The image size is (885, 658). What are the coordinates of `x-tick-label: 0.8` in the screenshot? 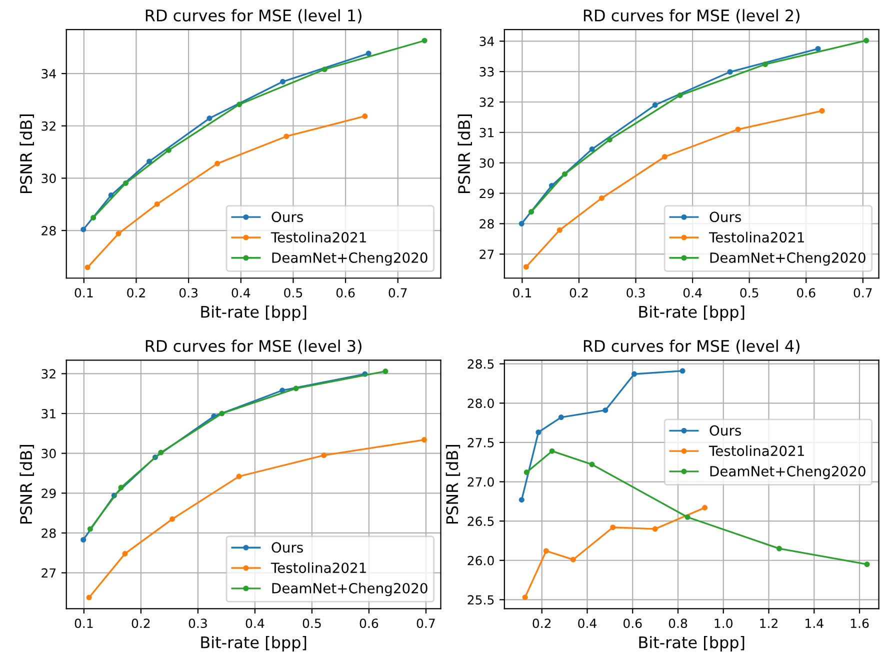 It's located at (678, 623).